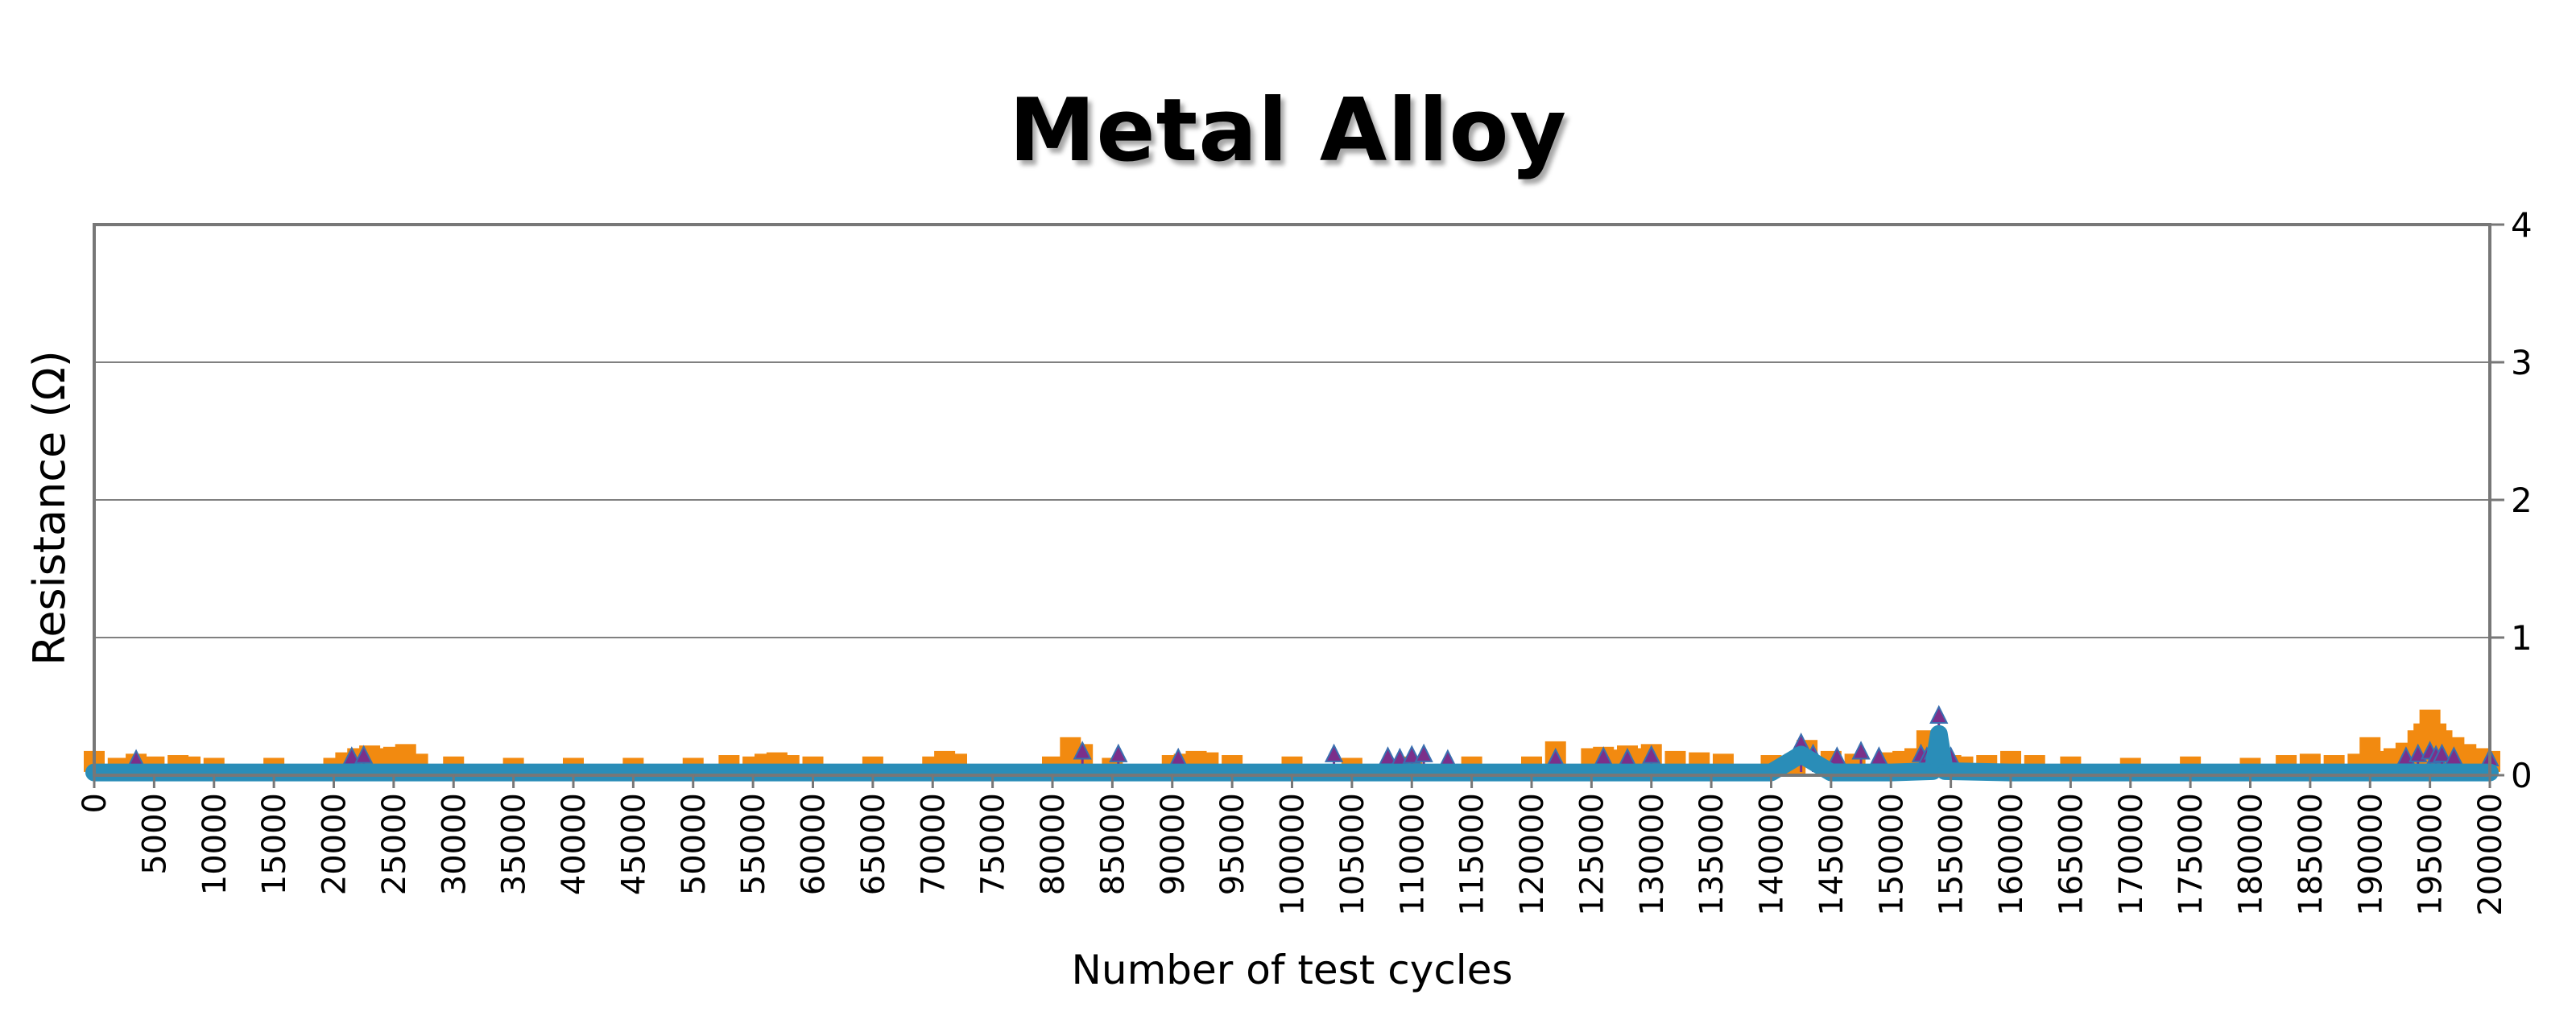 The height and width of the screenshot is (1032, 2576). Describe the element at coordinates (815, 844) in the screenshot. I see `x-tick-label: 60000` at that location.